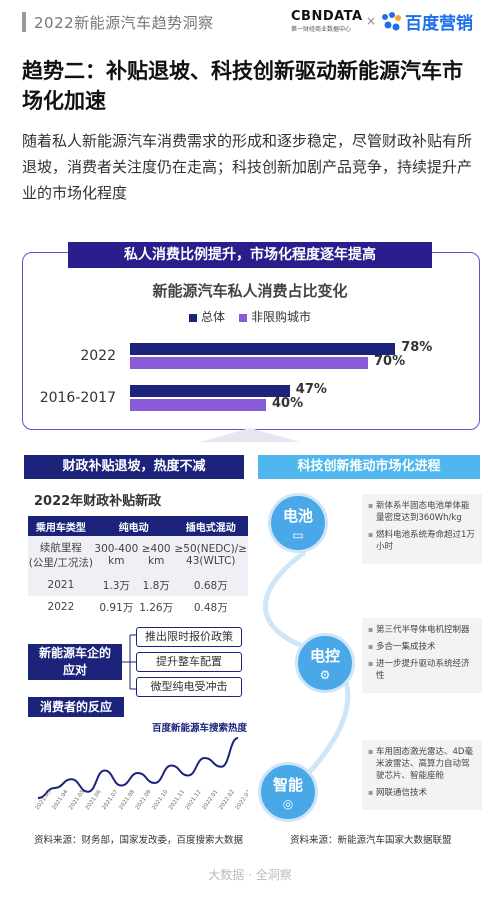 This screenshot has width=500, height=905. Describe the element at coordinates (129, 662) in the screenshot. I see `policy-connector` at that location.